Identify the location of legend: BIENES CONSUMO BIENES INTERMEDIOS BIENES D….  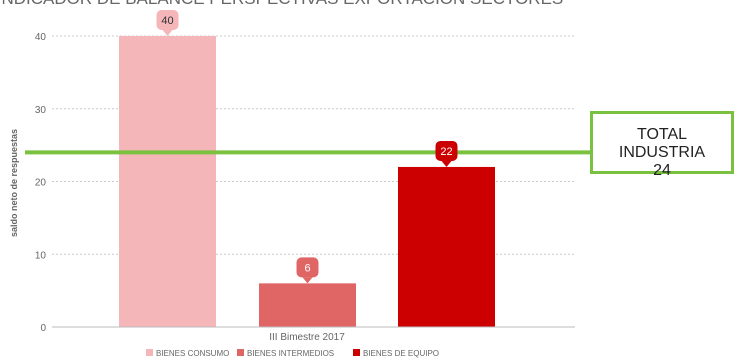
(292, 353).